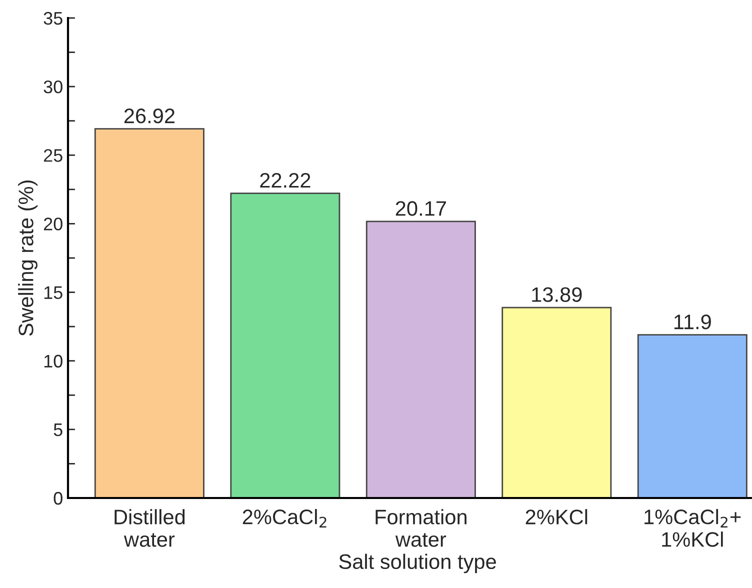  Describe the element at coordinates (421, 208) in the screenshot. I see `data-label: 20.17` at that location.